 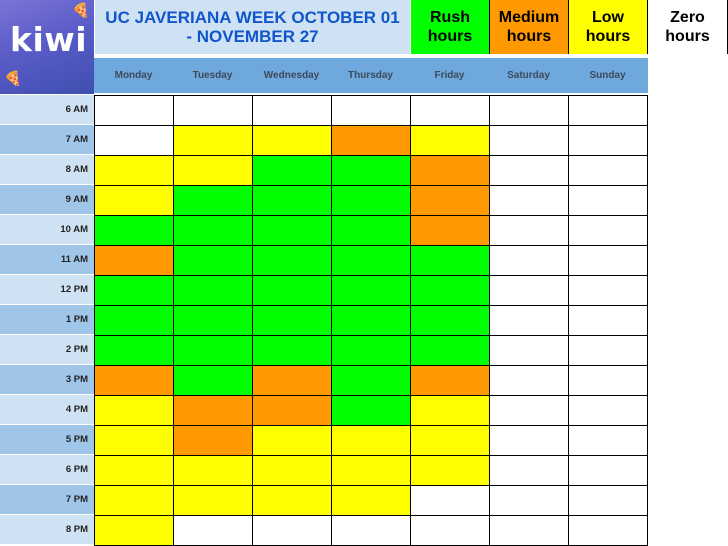 I want to click on day-header-bar, so click(x=371, y=75).